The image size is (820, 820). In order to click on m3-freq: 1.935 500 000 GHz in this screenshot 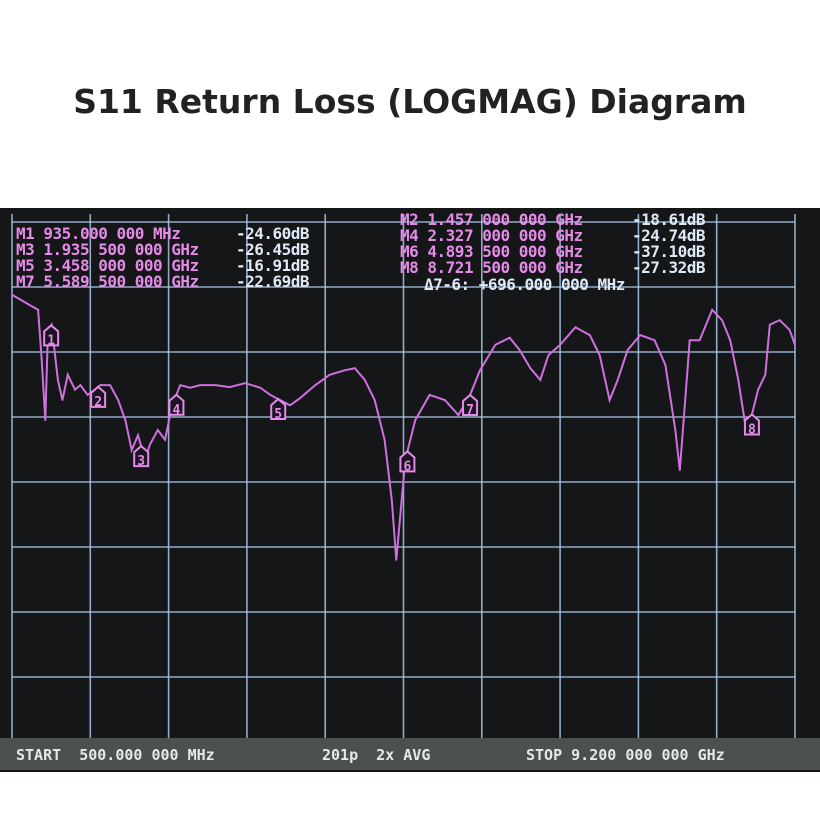, I will do `click(121, 249)`.